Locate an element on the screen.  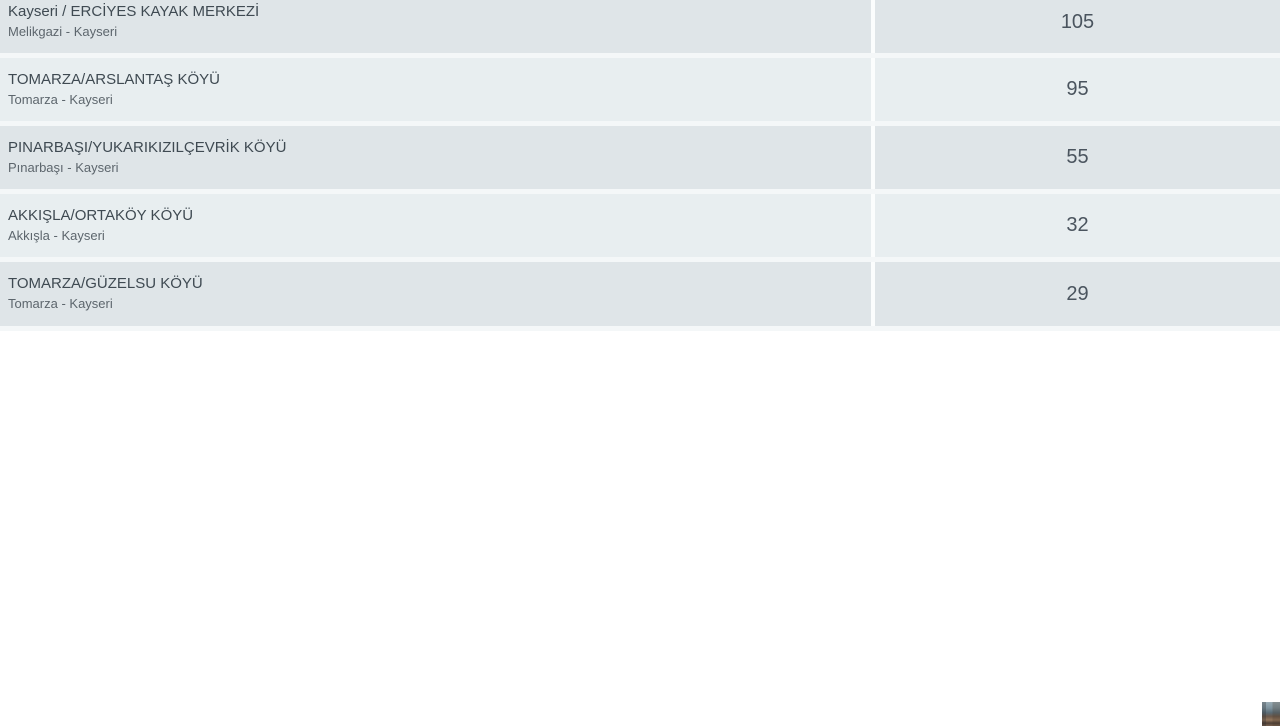
station-name: TOMARZA/GÜZELSU KÖYÜ is located at coordinates (105, 283).